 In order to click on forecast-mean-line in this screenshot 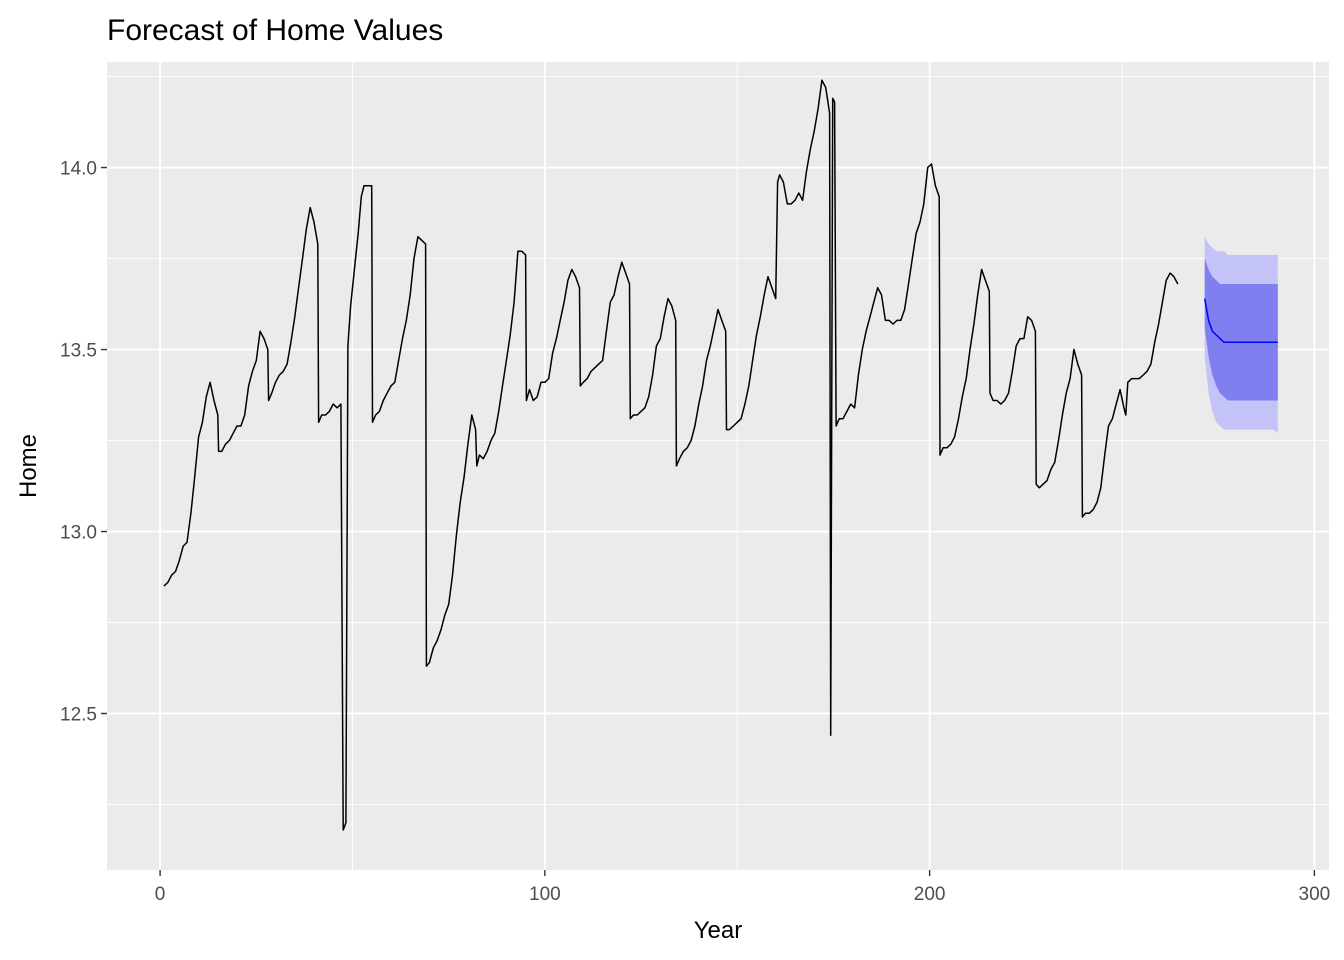, I will do `click(1240, 321)`.